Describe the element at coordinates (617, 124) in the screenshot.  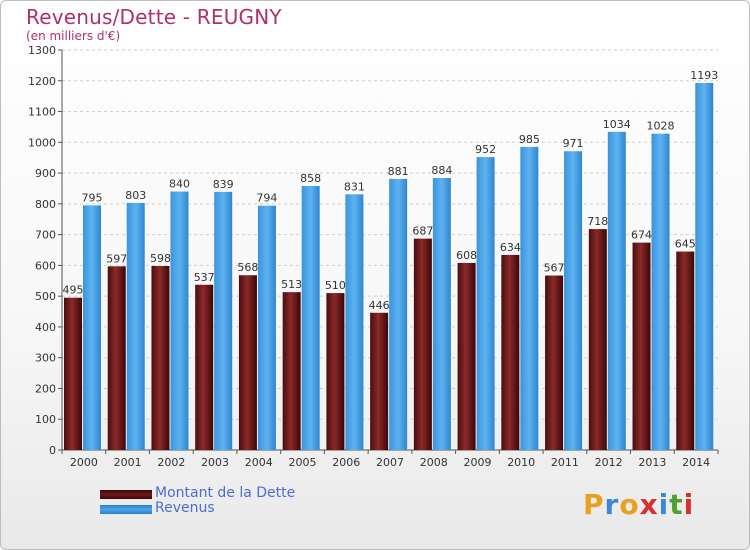
I see `data-label-revenue: 1034` at that location.